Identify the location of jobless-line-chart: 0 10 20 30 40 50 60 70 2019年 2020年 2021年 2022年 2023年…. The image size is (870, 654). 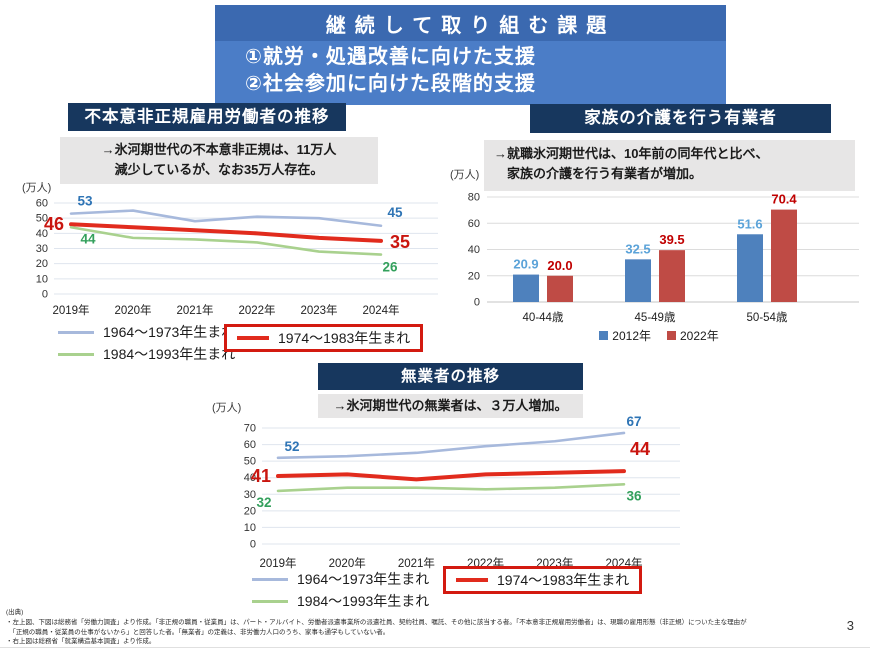
(457, 496).